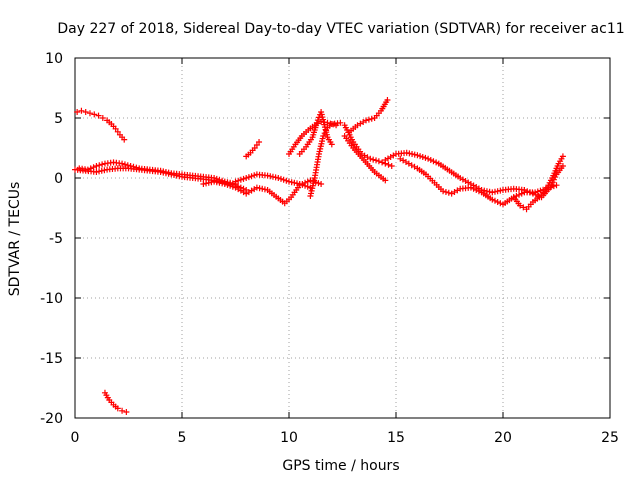  I want to click on y-axis-label: SDTVAR / TECUs, so click(15, 239).